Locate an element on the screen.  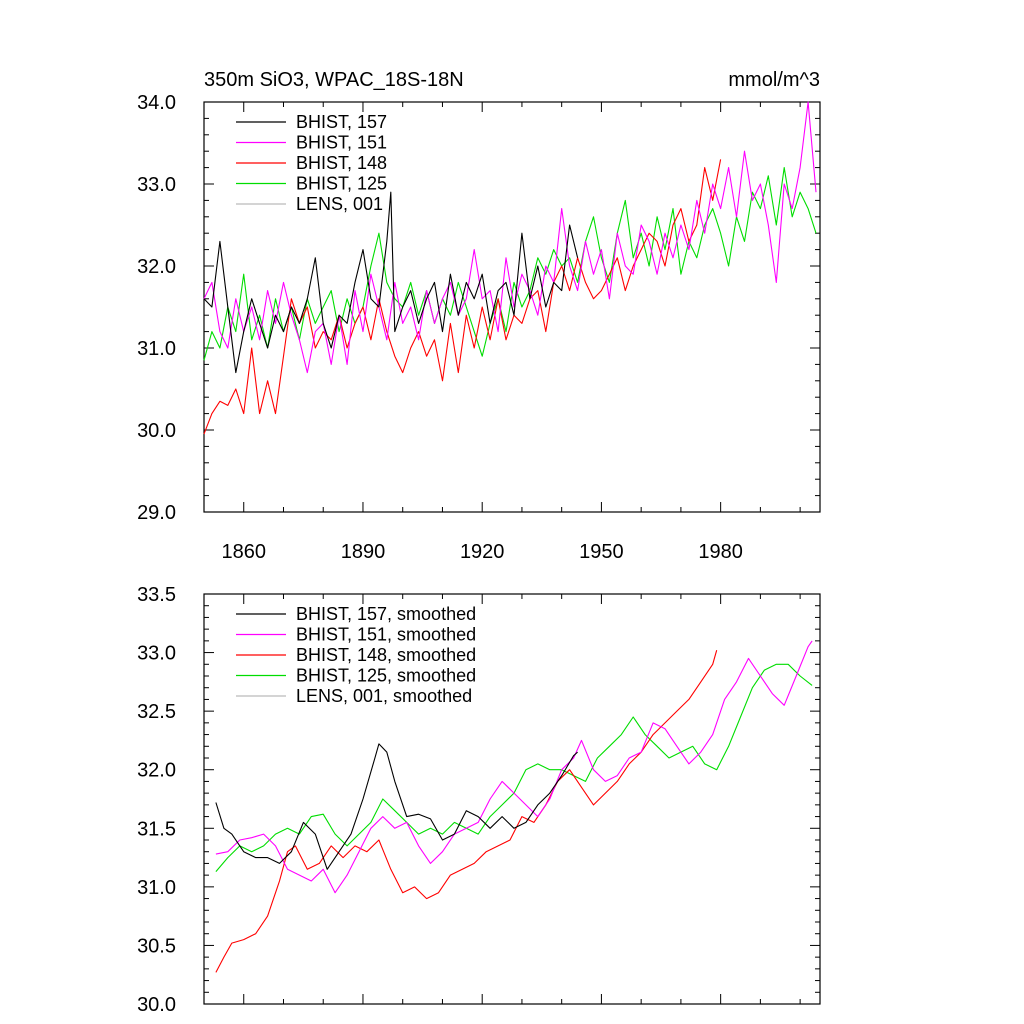
legend-label: LENS, 001 is located at coordinates (339, 204).